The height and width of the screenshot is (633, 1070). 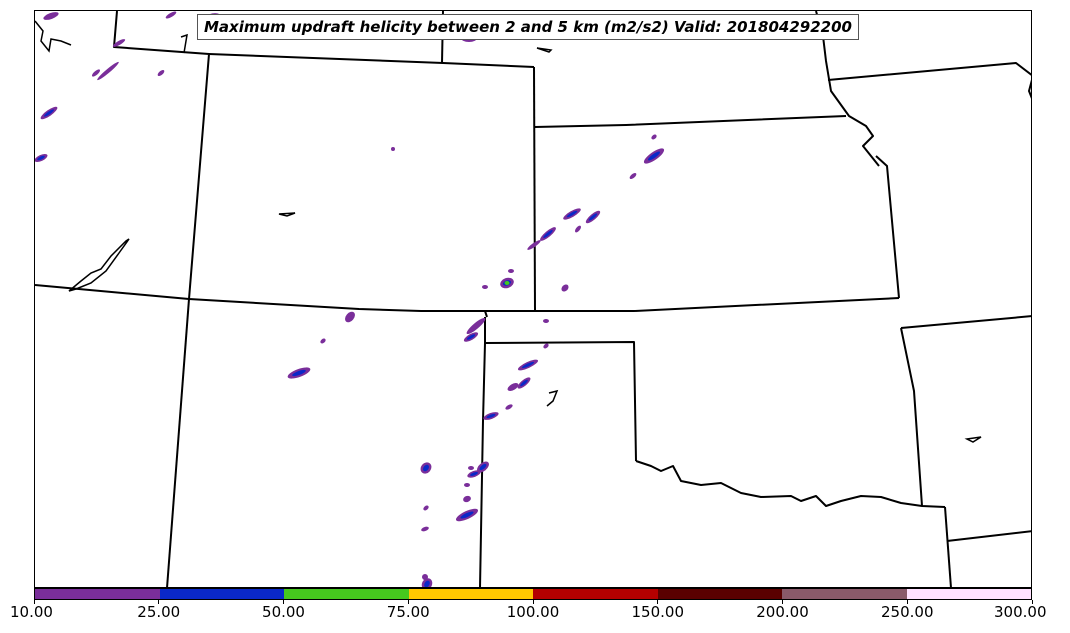 What do you see at coordinates (911, 417) in the screenshot?
I see `border-ok-east` at bounding box center [911, 417].